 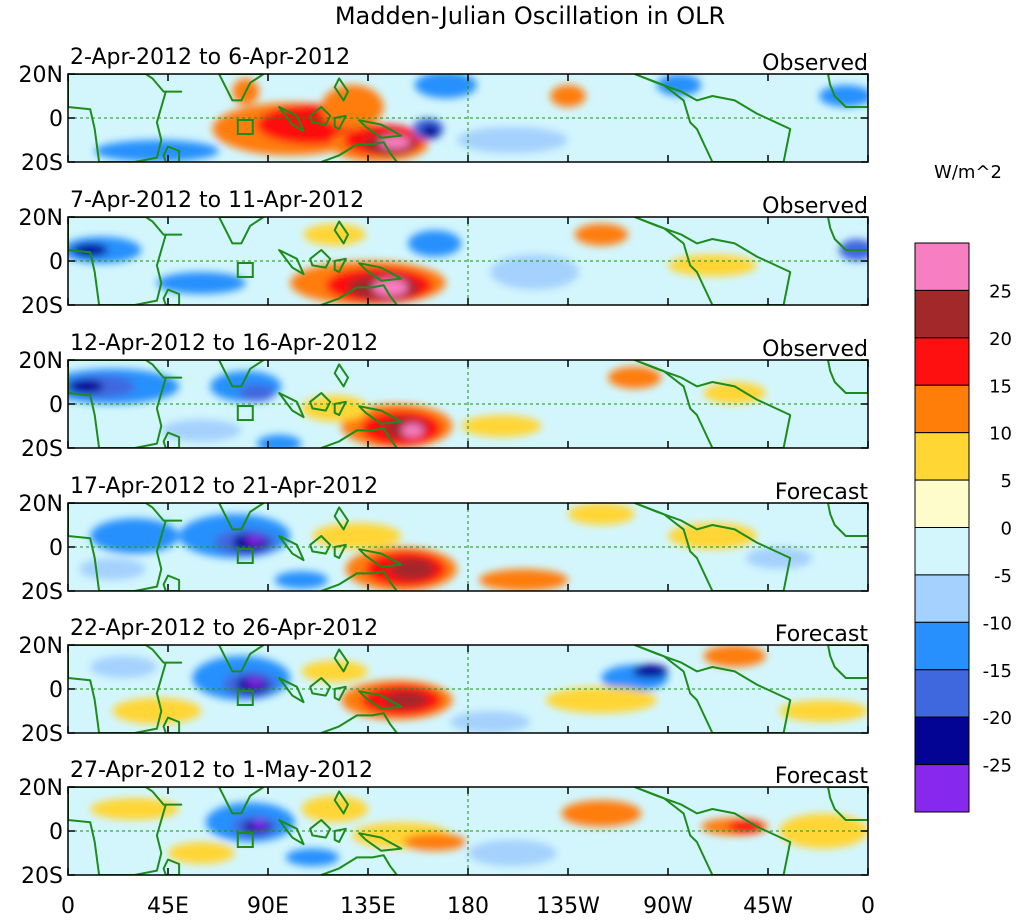 I want to click on colorbar-unit: W/m^2, so click(x=968, y=172).